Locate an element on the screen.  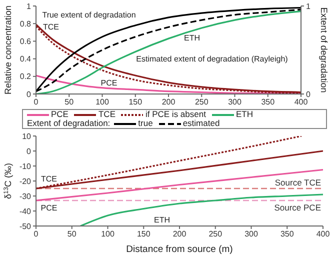
y-tick-label: -10 is located at coordinates (25, 166).